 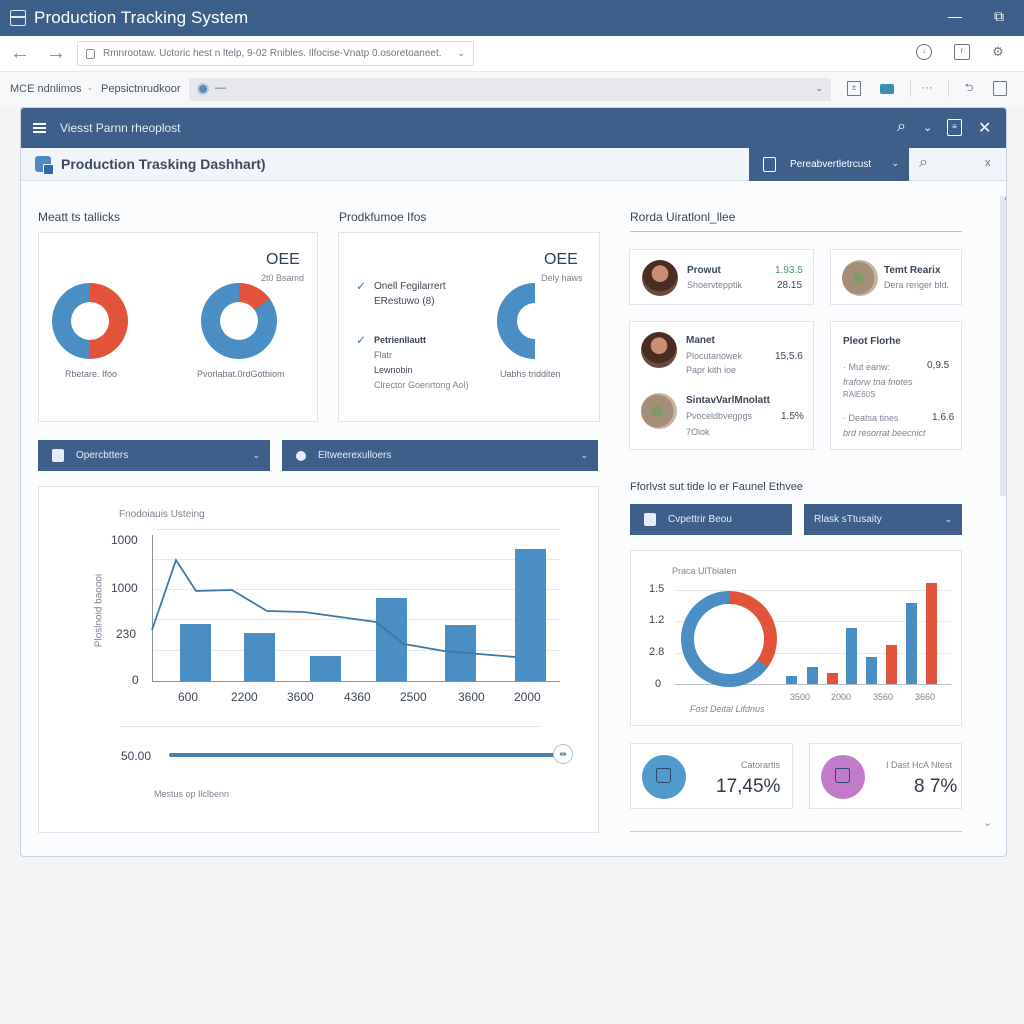 I want to click on operator-role: Pvoceldbvegpgs, so click(x=719, y=416).